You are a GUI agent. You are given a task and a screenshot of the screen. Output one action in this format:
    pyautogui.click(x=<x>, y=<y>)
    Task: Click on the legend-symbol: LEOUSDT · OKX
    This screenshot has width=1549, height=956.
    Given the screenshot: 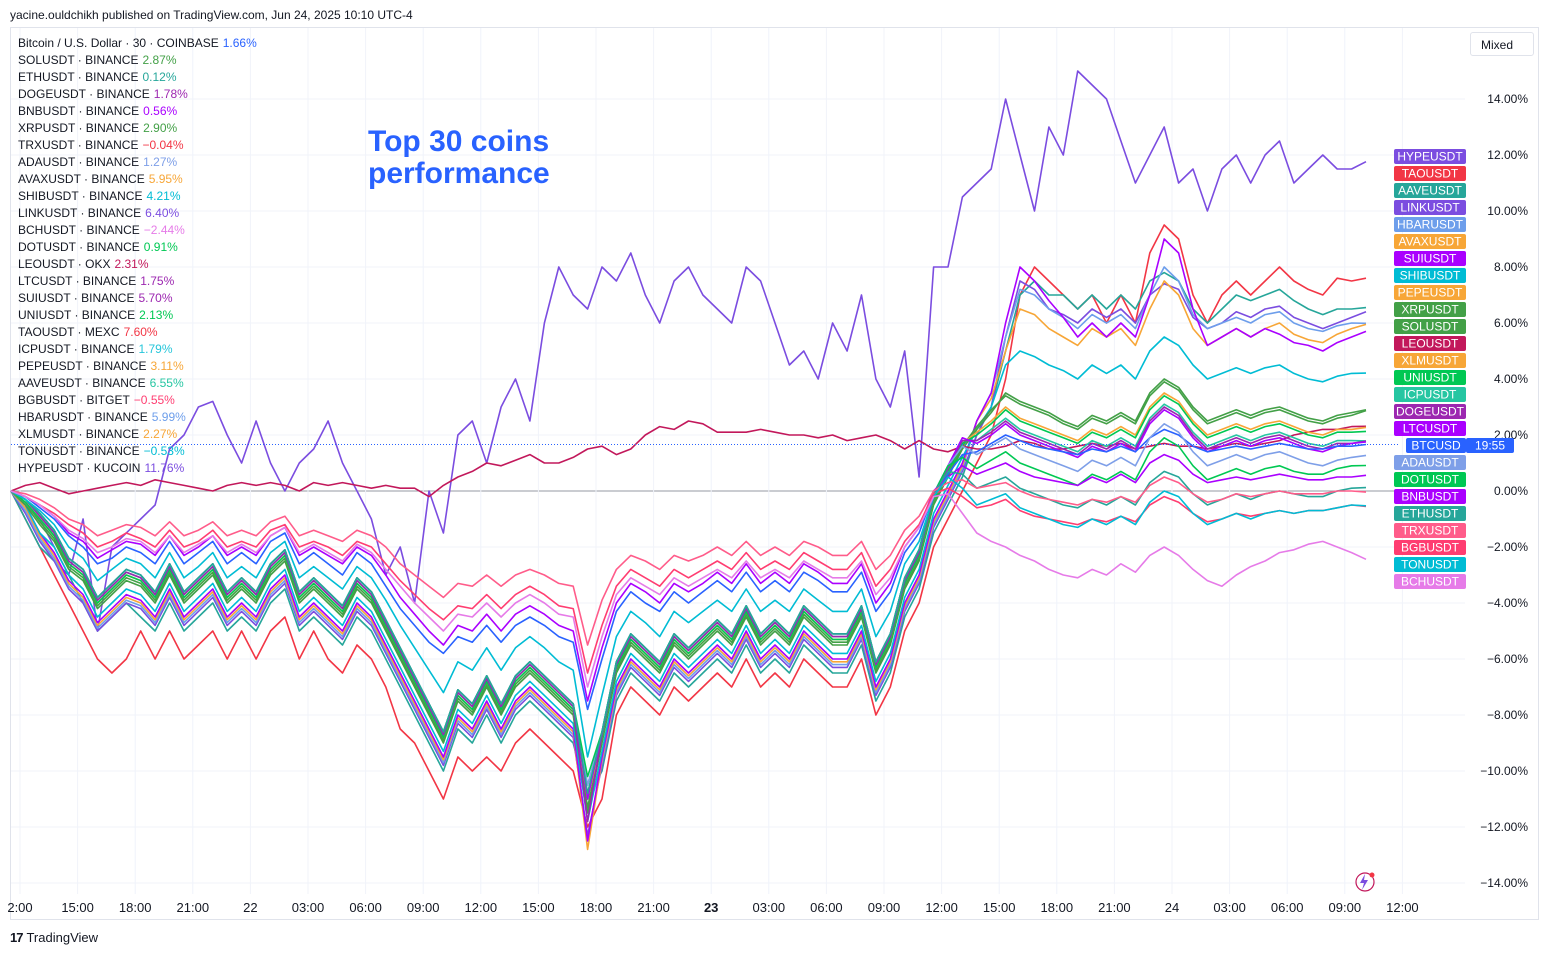 What is the action you would take?
    pyautogui.click(x=64, y=264)
    